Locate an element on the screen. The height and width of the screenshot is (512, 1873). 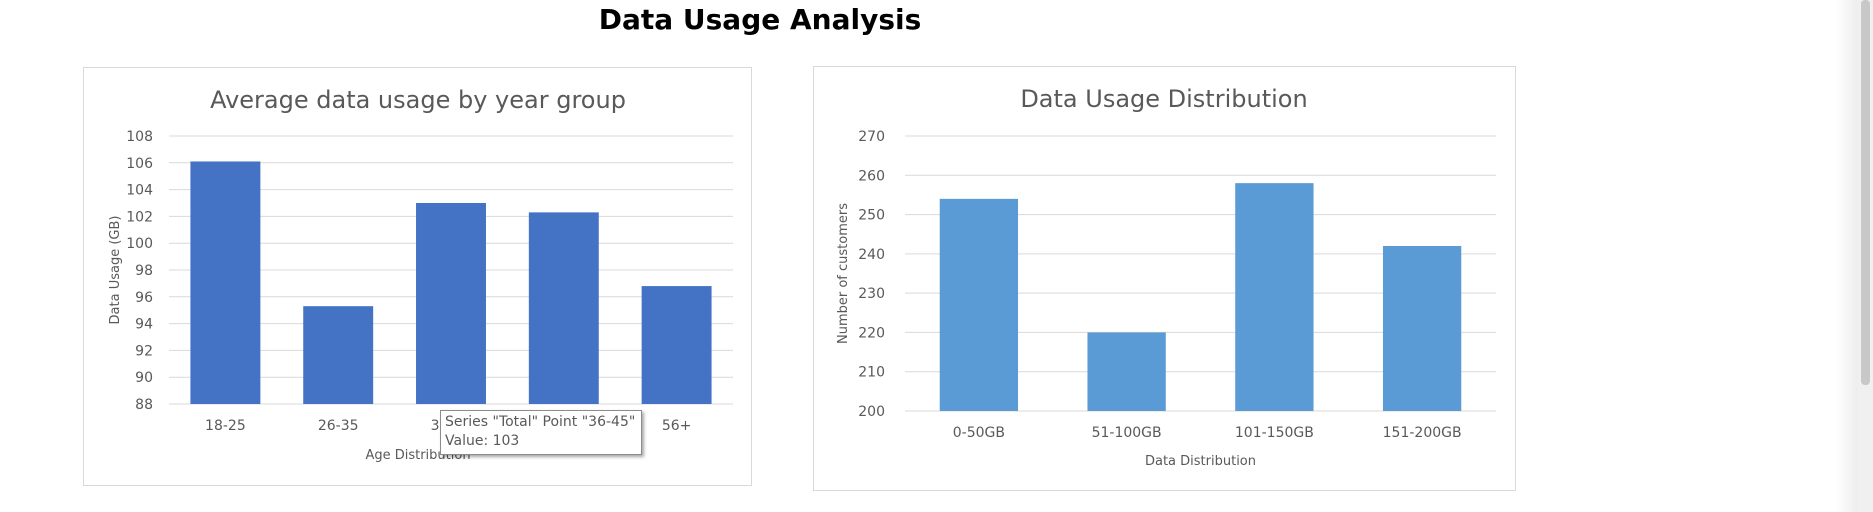
chart-title: Average data usage by year group is located at coordinates (418, 100).